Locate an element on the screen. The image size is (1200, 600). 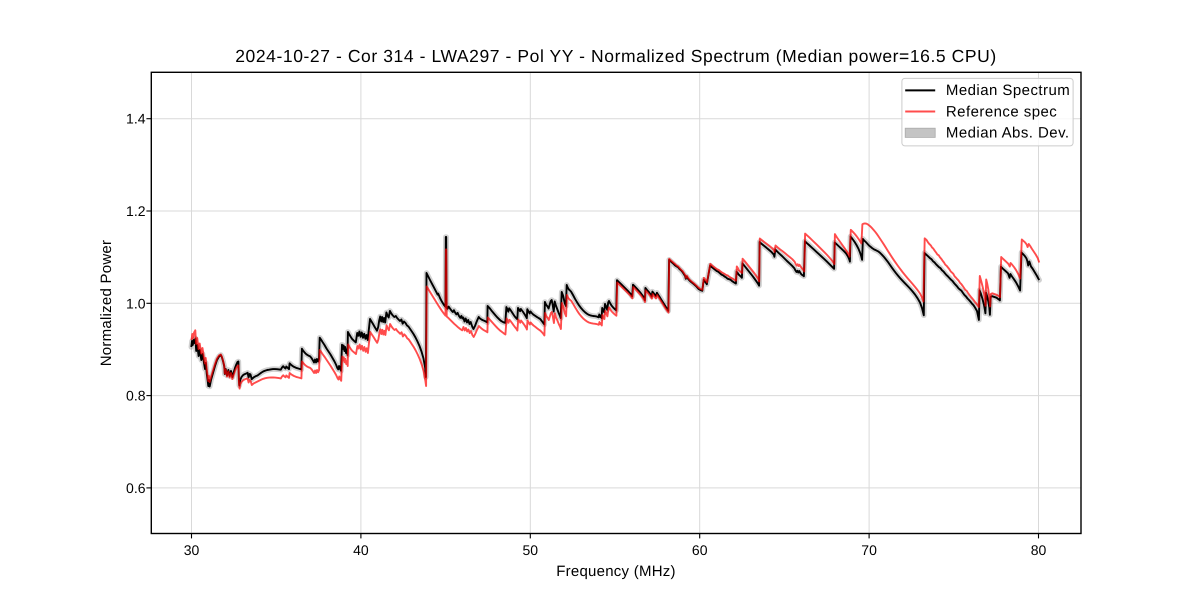
svg-text: Reference spec is located at coordinates (1001, 111).